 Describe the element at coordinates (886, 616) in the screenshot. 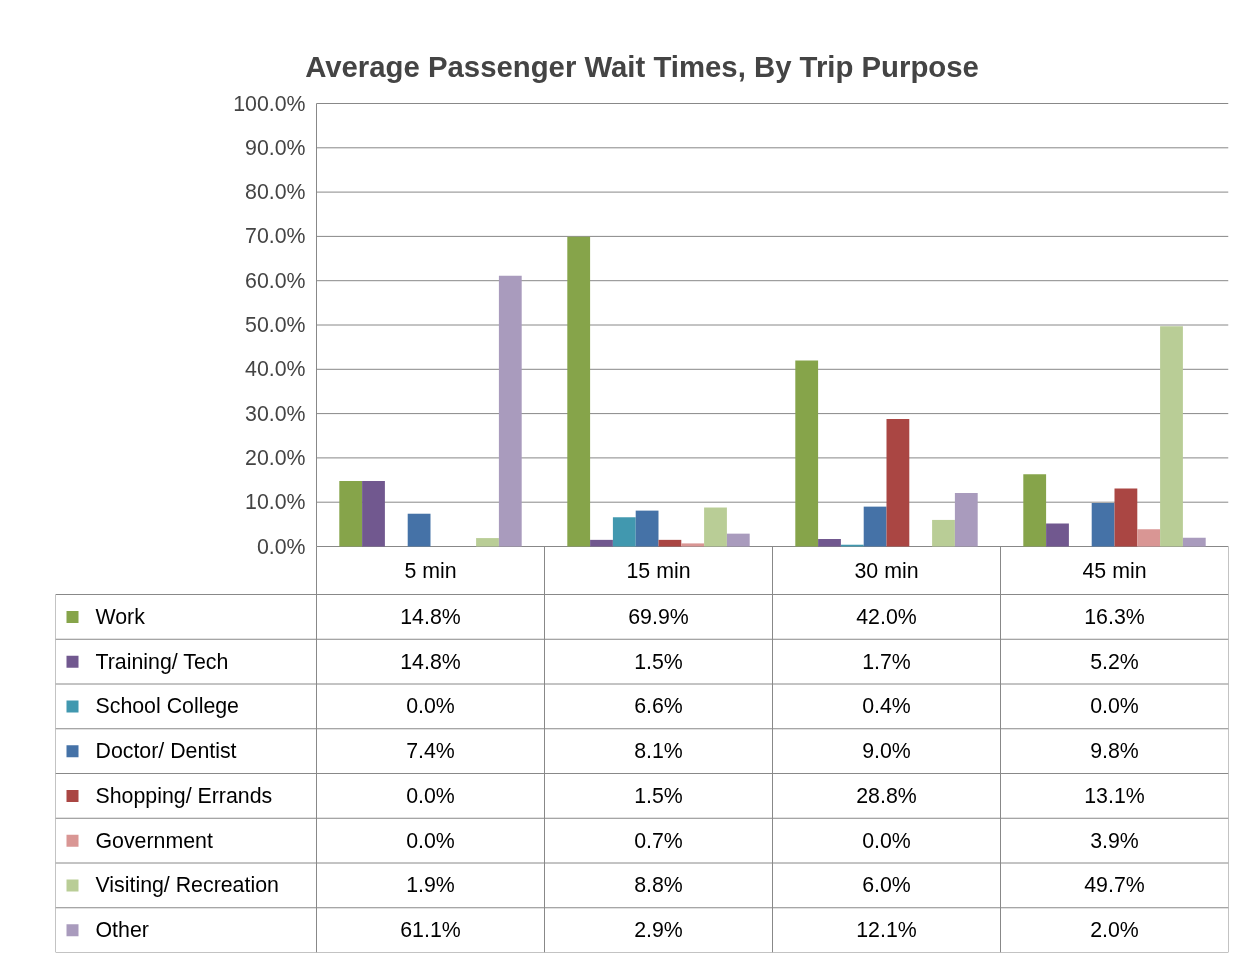

I see `data-label: 42.0%` at that location.